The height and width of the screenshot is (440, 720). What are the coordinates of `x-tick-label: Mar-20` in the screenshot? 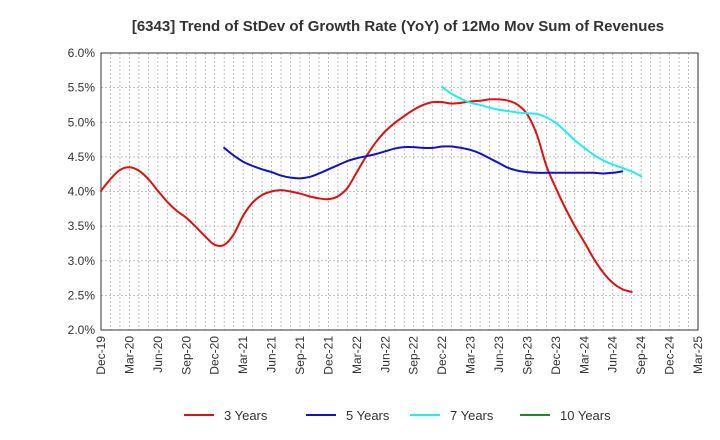 It's located at (129, 355).